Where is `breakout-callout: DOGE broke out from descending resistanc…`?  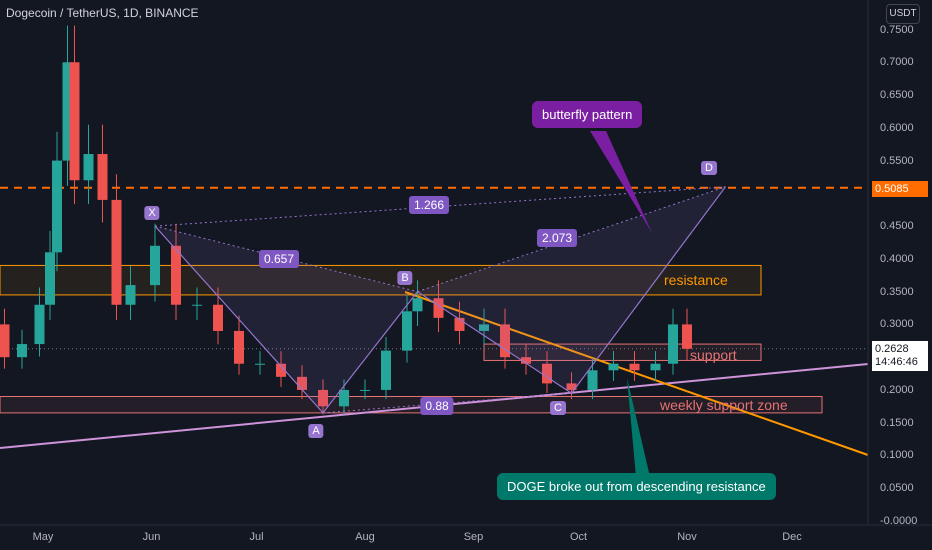
breakout-callout: DOGE broke out from descending resistanc… is located at coordinates (636, 486).